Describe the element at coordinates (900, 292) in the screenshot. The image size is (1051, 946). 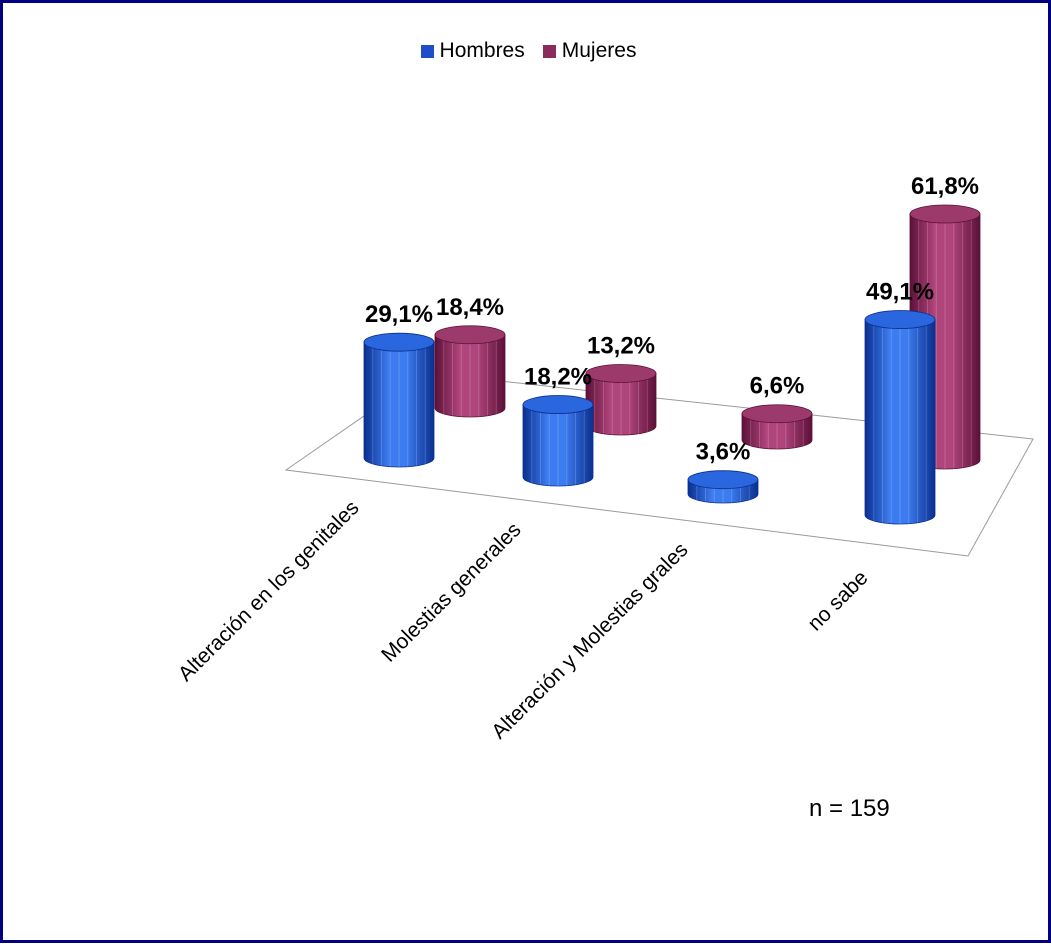
I see `data-label: 49,1%` at that location.